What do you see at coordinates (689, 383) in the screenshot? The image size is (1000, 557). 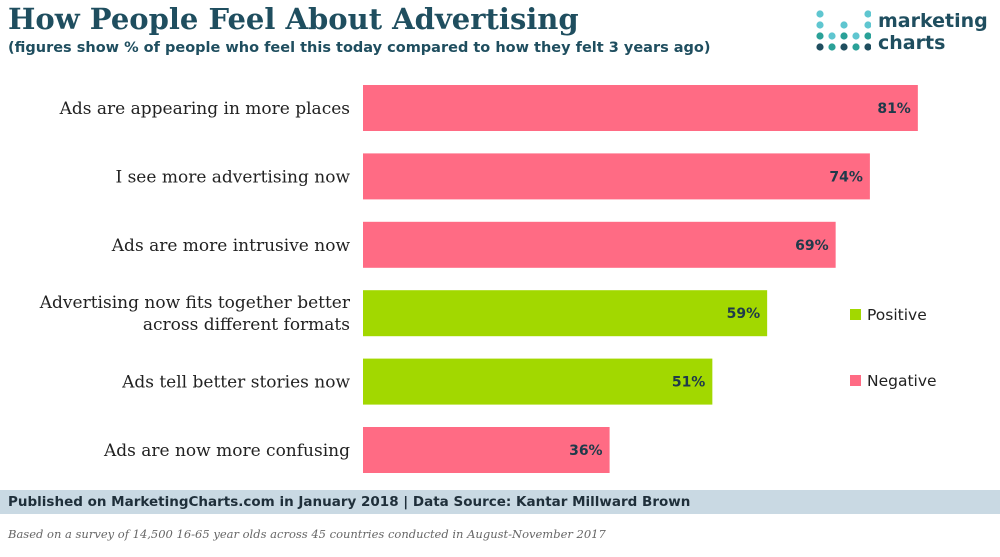 I see `data-label: 51%` at bounding box center [689, 383].